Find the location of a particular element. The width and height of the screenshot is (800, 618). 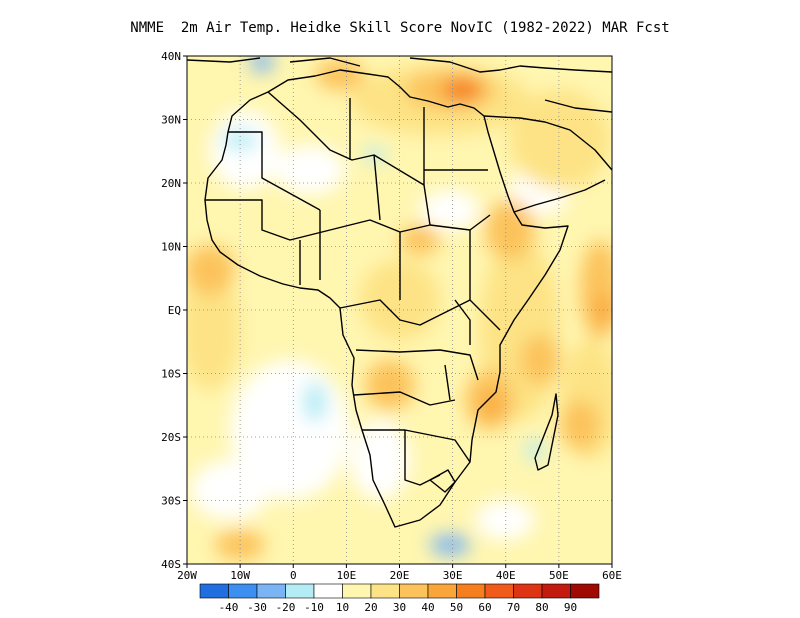

colorbar-label: -10 is located at coordinates (314, 607).